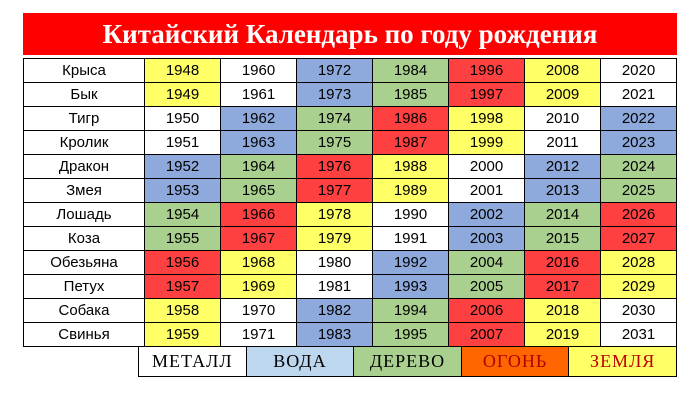  What do you see at coordinates (638, 166) in the screenshot?
I see `year-cell: 2024` at bounding box center [638, 166].